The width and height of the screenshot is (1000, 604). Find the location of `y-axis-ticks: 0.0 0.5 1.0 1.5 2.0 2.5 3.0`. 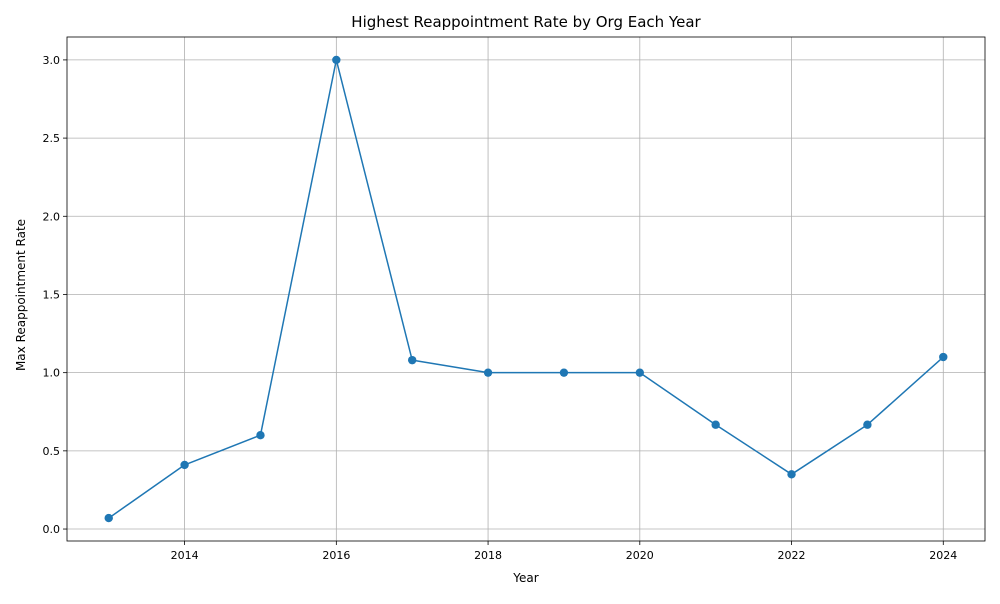

y-axis-ticks: 0.0 0.5 1.0 1.5 2.0 2.5 3.0 is located at coordinates (55, 295).